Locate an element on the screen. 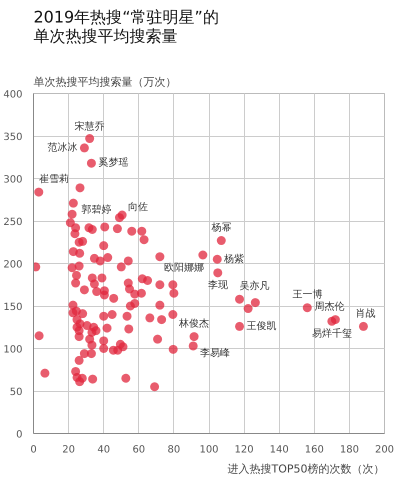 Image resolution: width=416 pixels, height=486 pixels. annotation: 崔雪莉 is located at coordinates (53, 179).